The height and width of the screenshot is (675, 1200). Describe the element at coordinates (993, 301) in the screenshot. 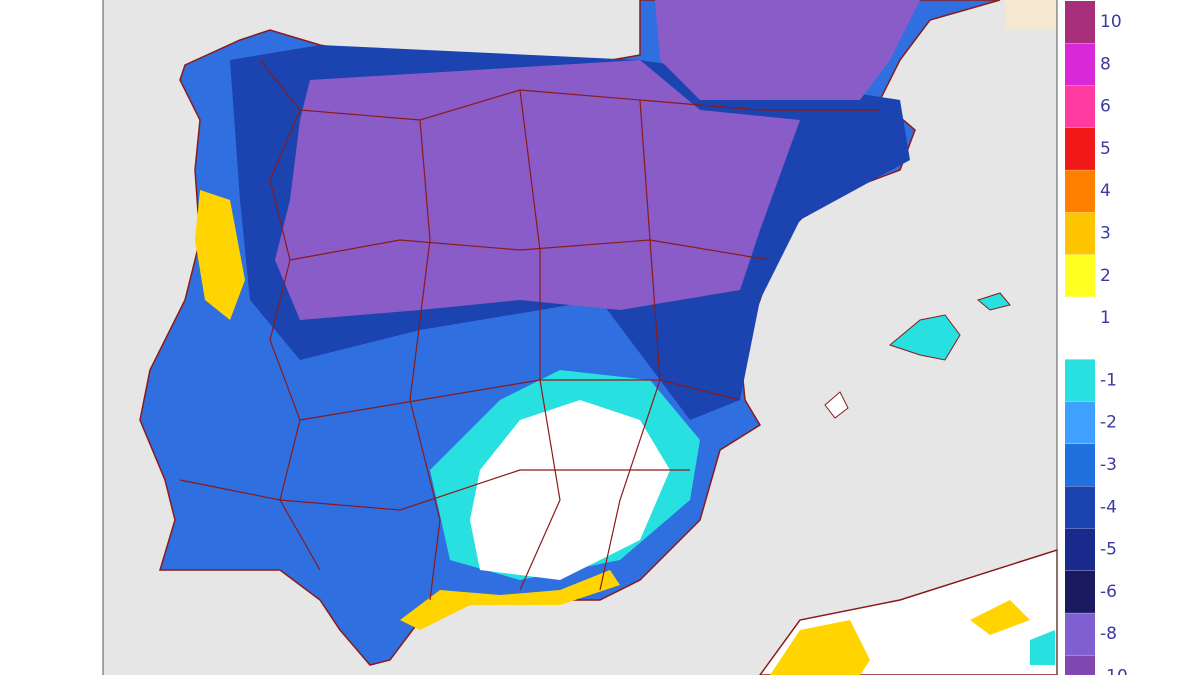

I see `balearic-menorca` at that location.